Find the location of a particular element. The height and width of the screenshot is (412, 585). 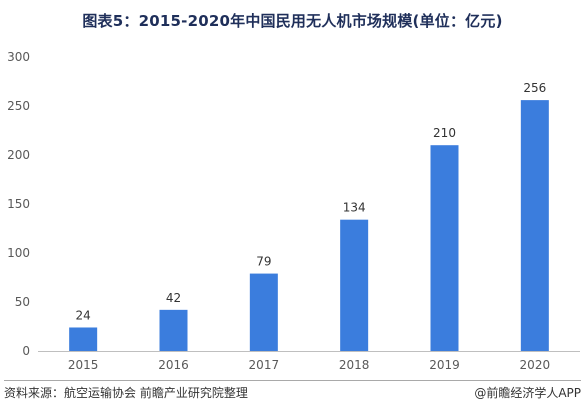

y-tick-label: 200 is located at coordinates (18, 155).